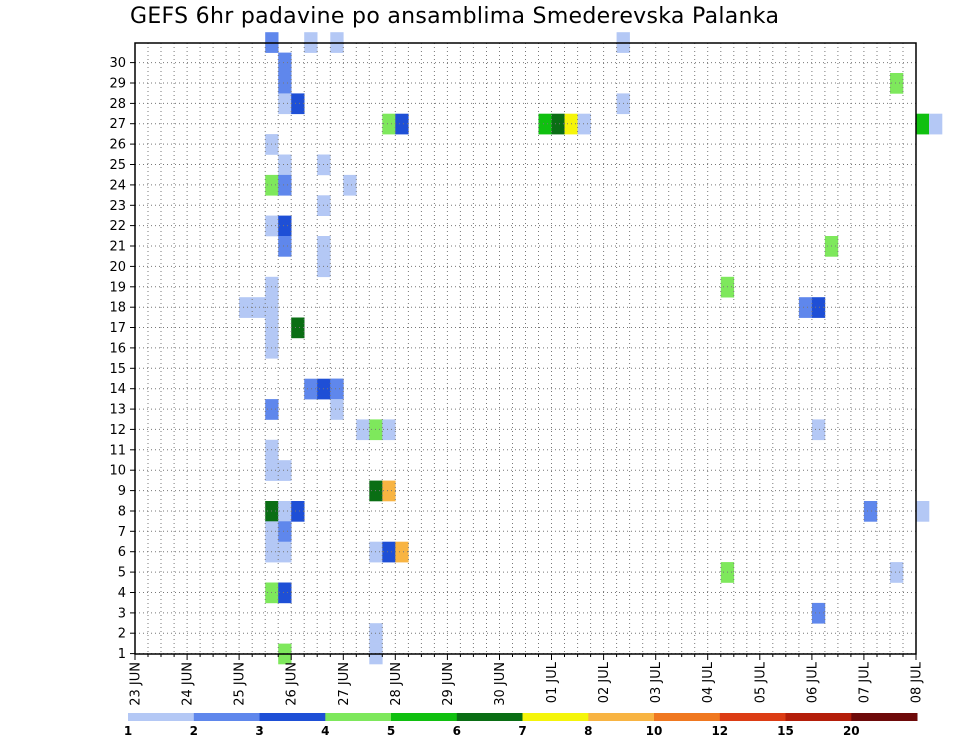 The image size is (960, 742). What do you see at coordinates (117, 267) in the screenshot?
I see `y-tick-label: 20` at bounding box center [117, 267].